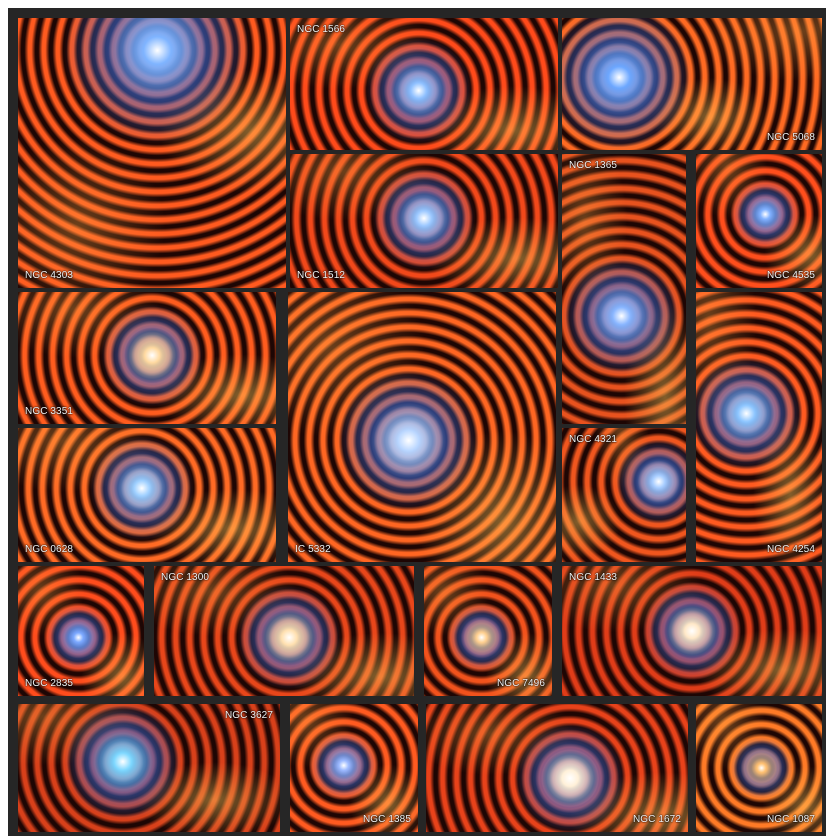 The width and height of the screenshot is (826, 836). I want to click on tile-ngc-1672: NGC 1672, so click(557, 768).